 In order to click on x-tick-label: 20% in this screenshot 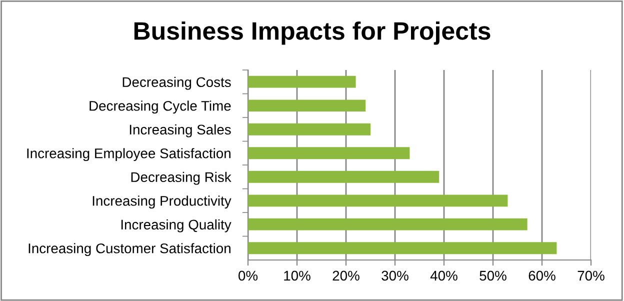, I will do `click(346, 275)`.